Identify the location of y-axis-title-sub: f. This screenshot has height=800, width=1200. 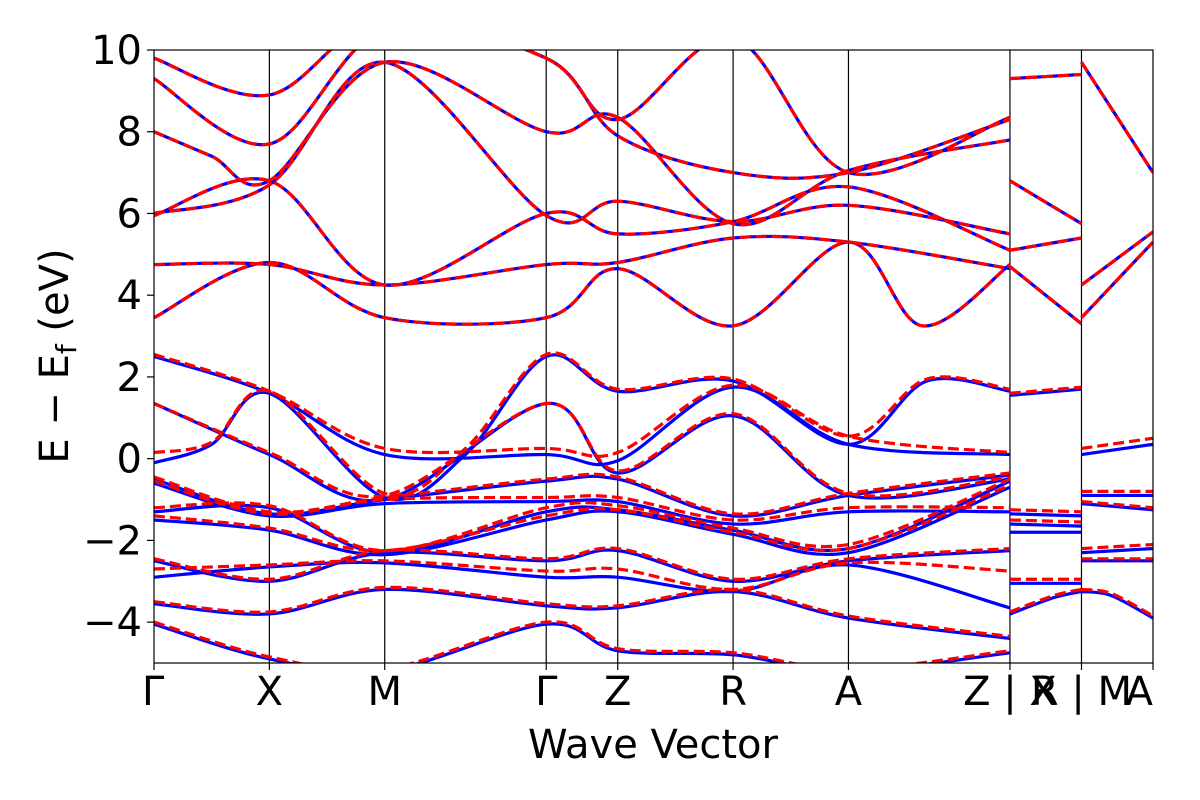
(66, 348).